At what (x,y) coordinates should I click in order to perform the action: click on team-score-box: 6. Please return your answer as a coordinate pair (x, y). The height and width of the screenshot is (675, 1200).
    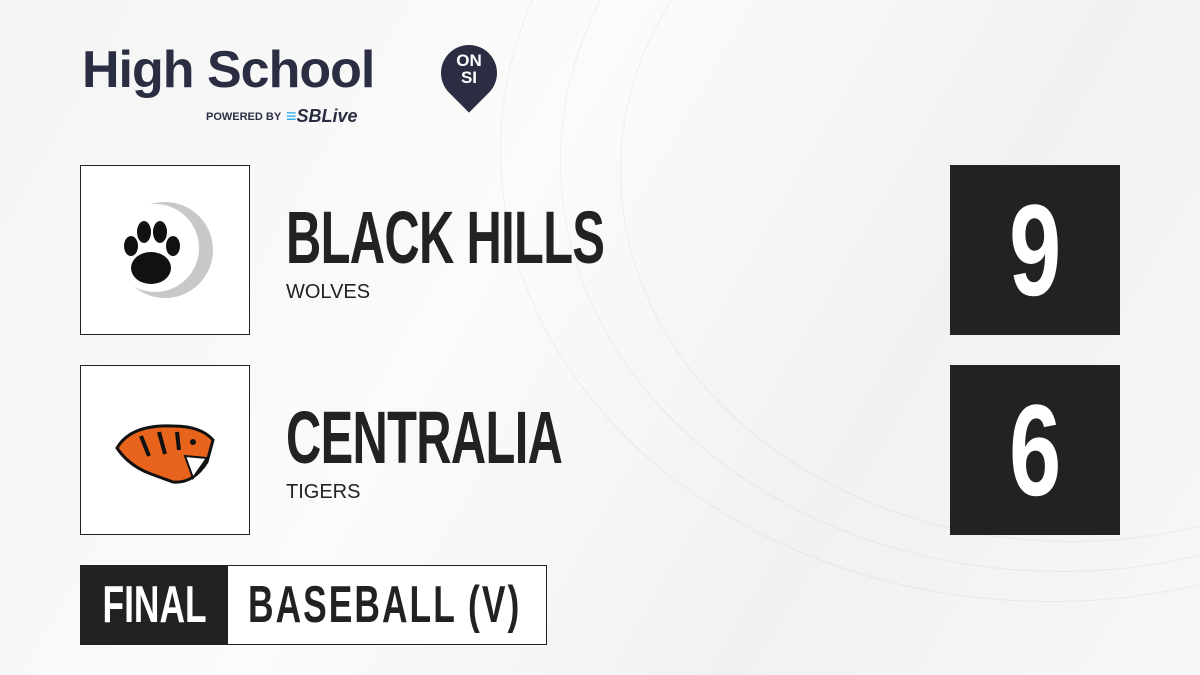
    Looking at the image, I should click on (1035, 450).